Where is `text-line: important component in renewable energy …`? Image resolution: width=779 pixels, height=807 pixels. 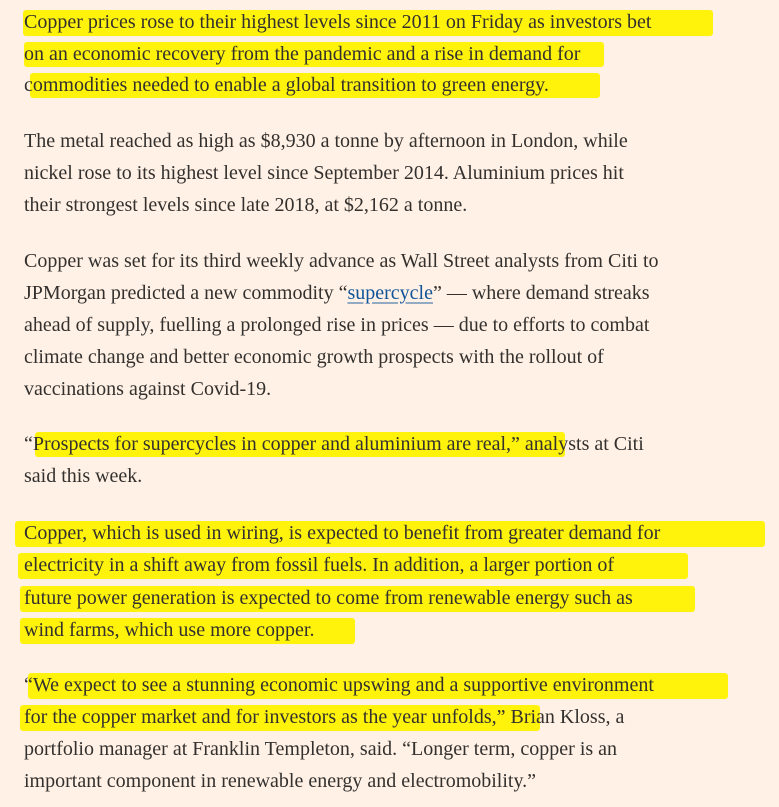 text-line: important component in renewable energy … is located at coordinates (280, 781).